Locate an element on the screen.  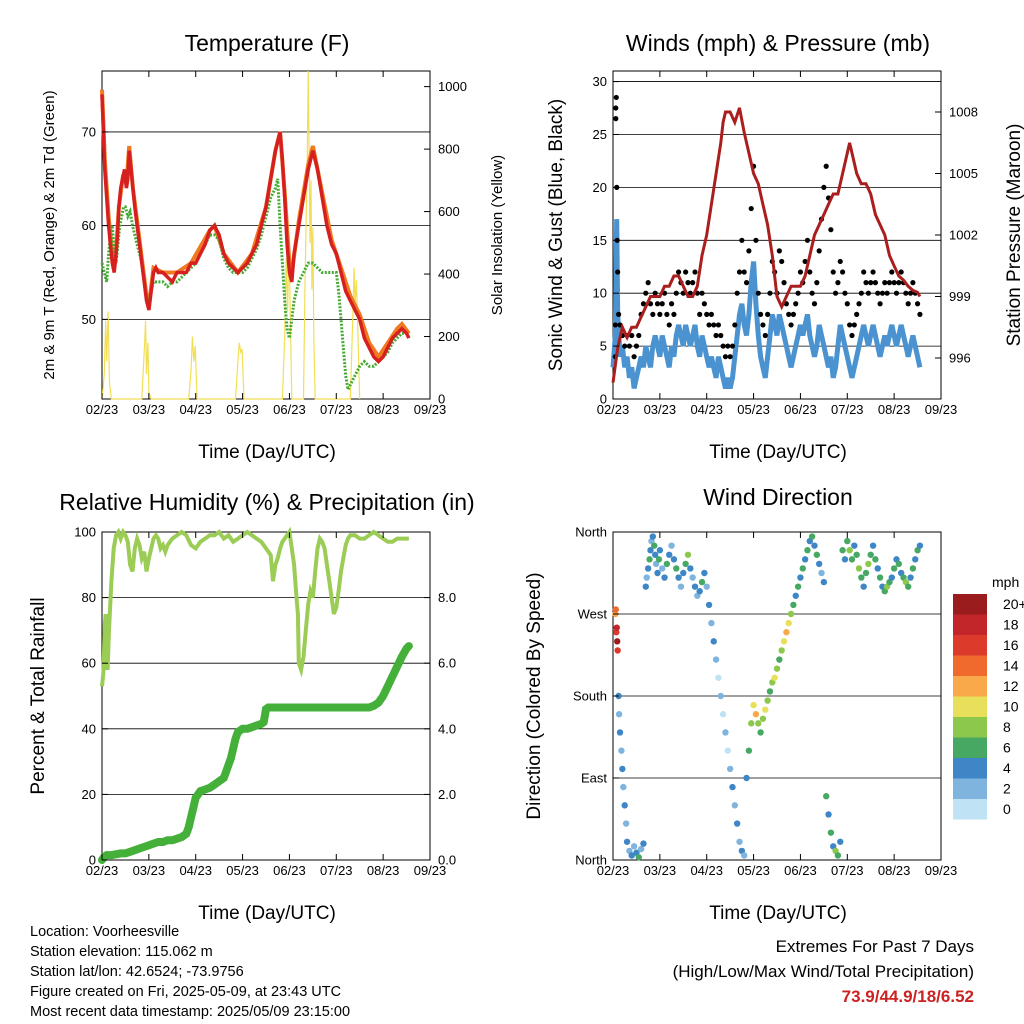
wind-direction-xlabel: Time (Day/UTC) is located at coordinates (778, 913).